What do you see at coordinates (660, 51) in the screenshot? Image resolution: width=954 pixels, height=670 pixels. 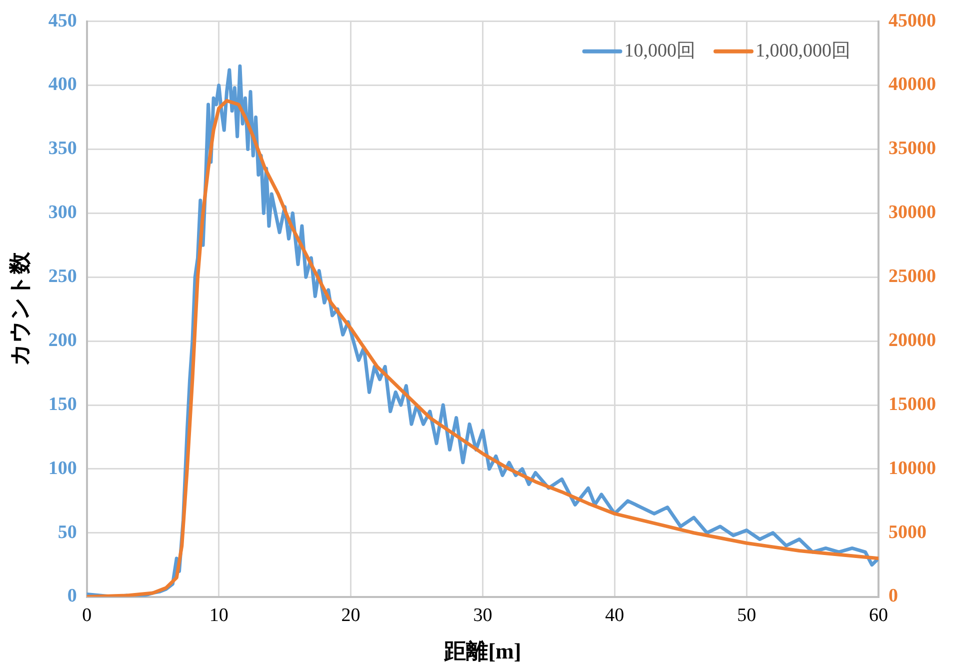 I see `legend-label: 10,000回` at bounding box center [660, 51].